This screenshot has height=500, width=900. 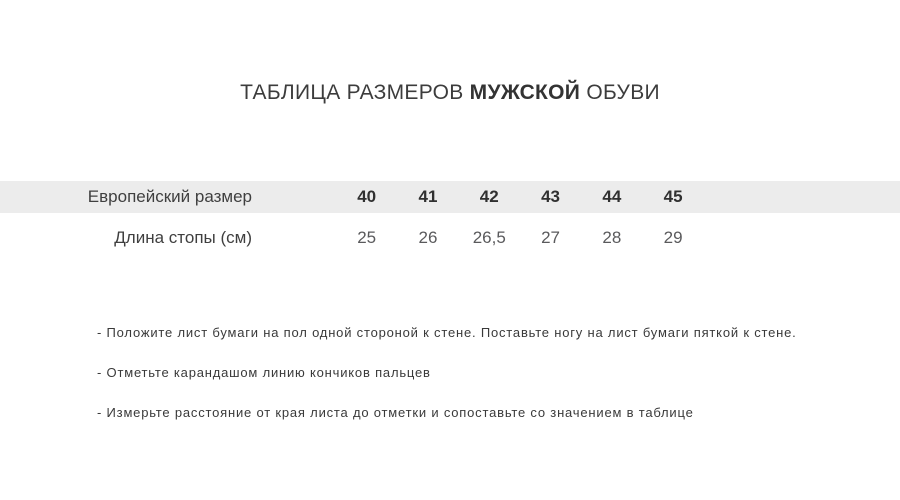 What do you see at coordinates (623, 92) in the screenshot?
I see `title-suffix: ОБУВИ` at bounding box center [623, 92].